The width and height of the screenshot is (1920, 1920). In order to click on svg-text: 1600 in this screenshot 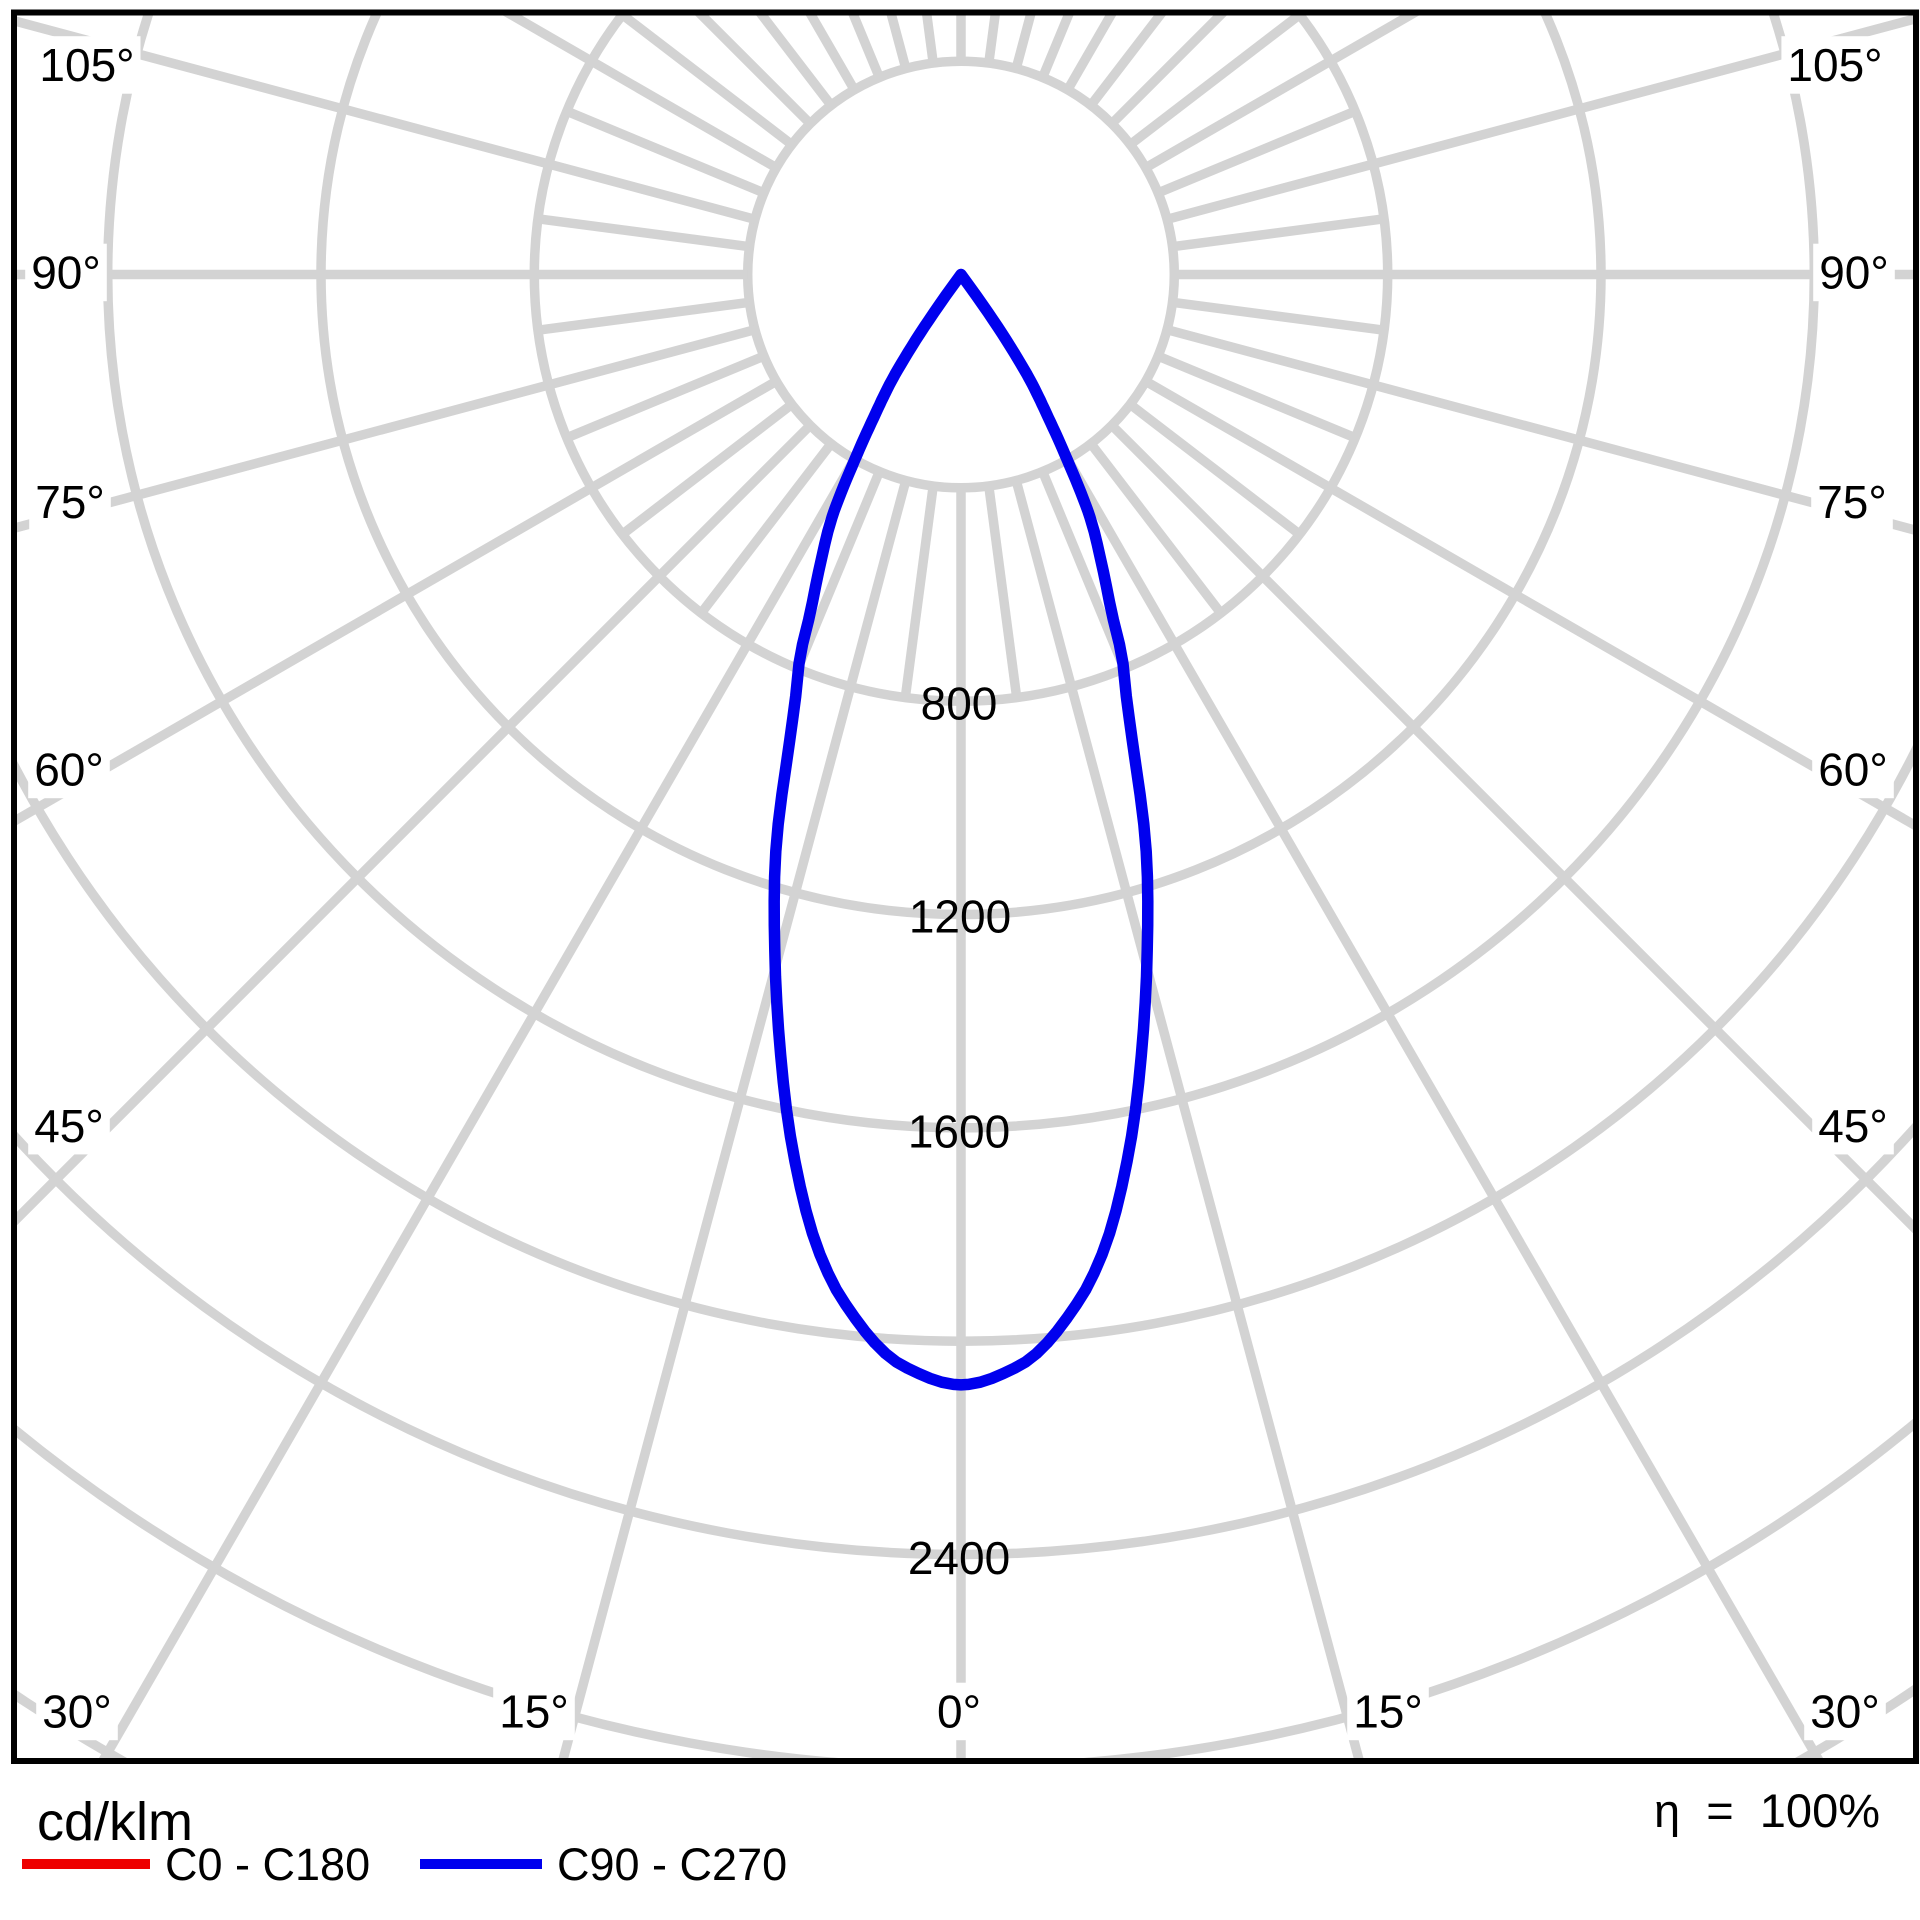, I will do `click(959, 1132)`.